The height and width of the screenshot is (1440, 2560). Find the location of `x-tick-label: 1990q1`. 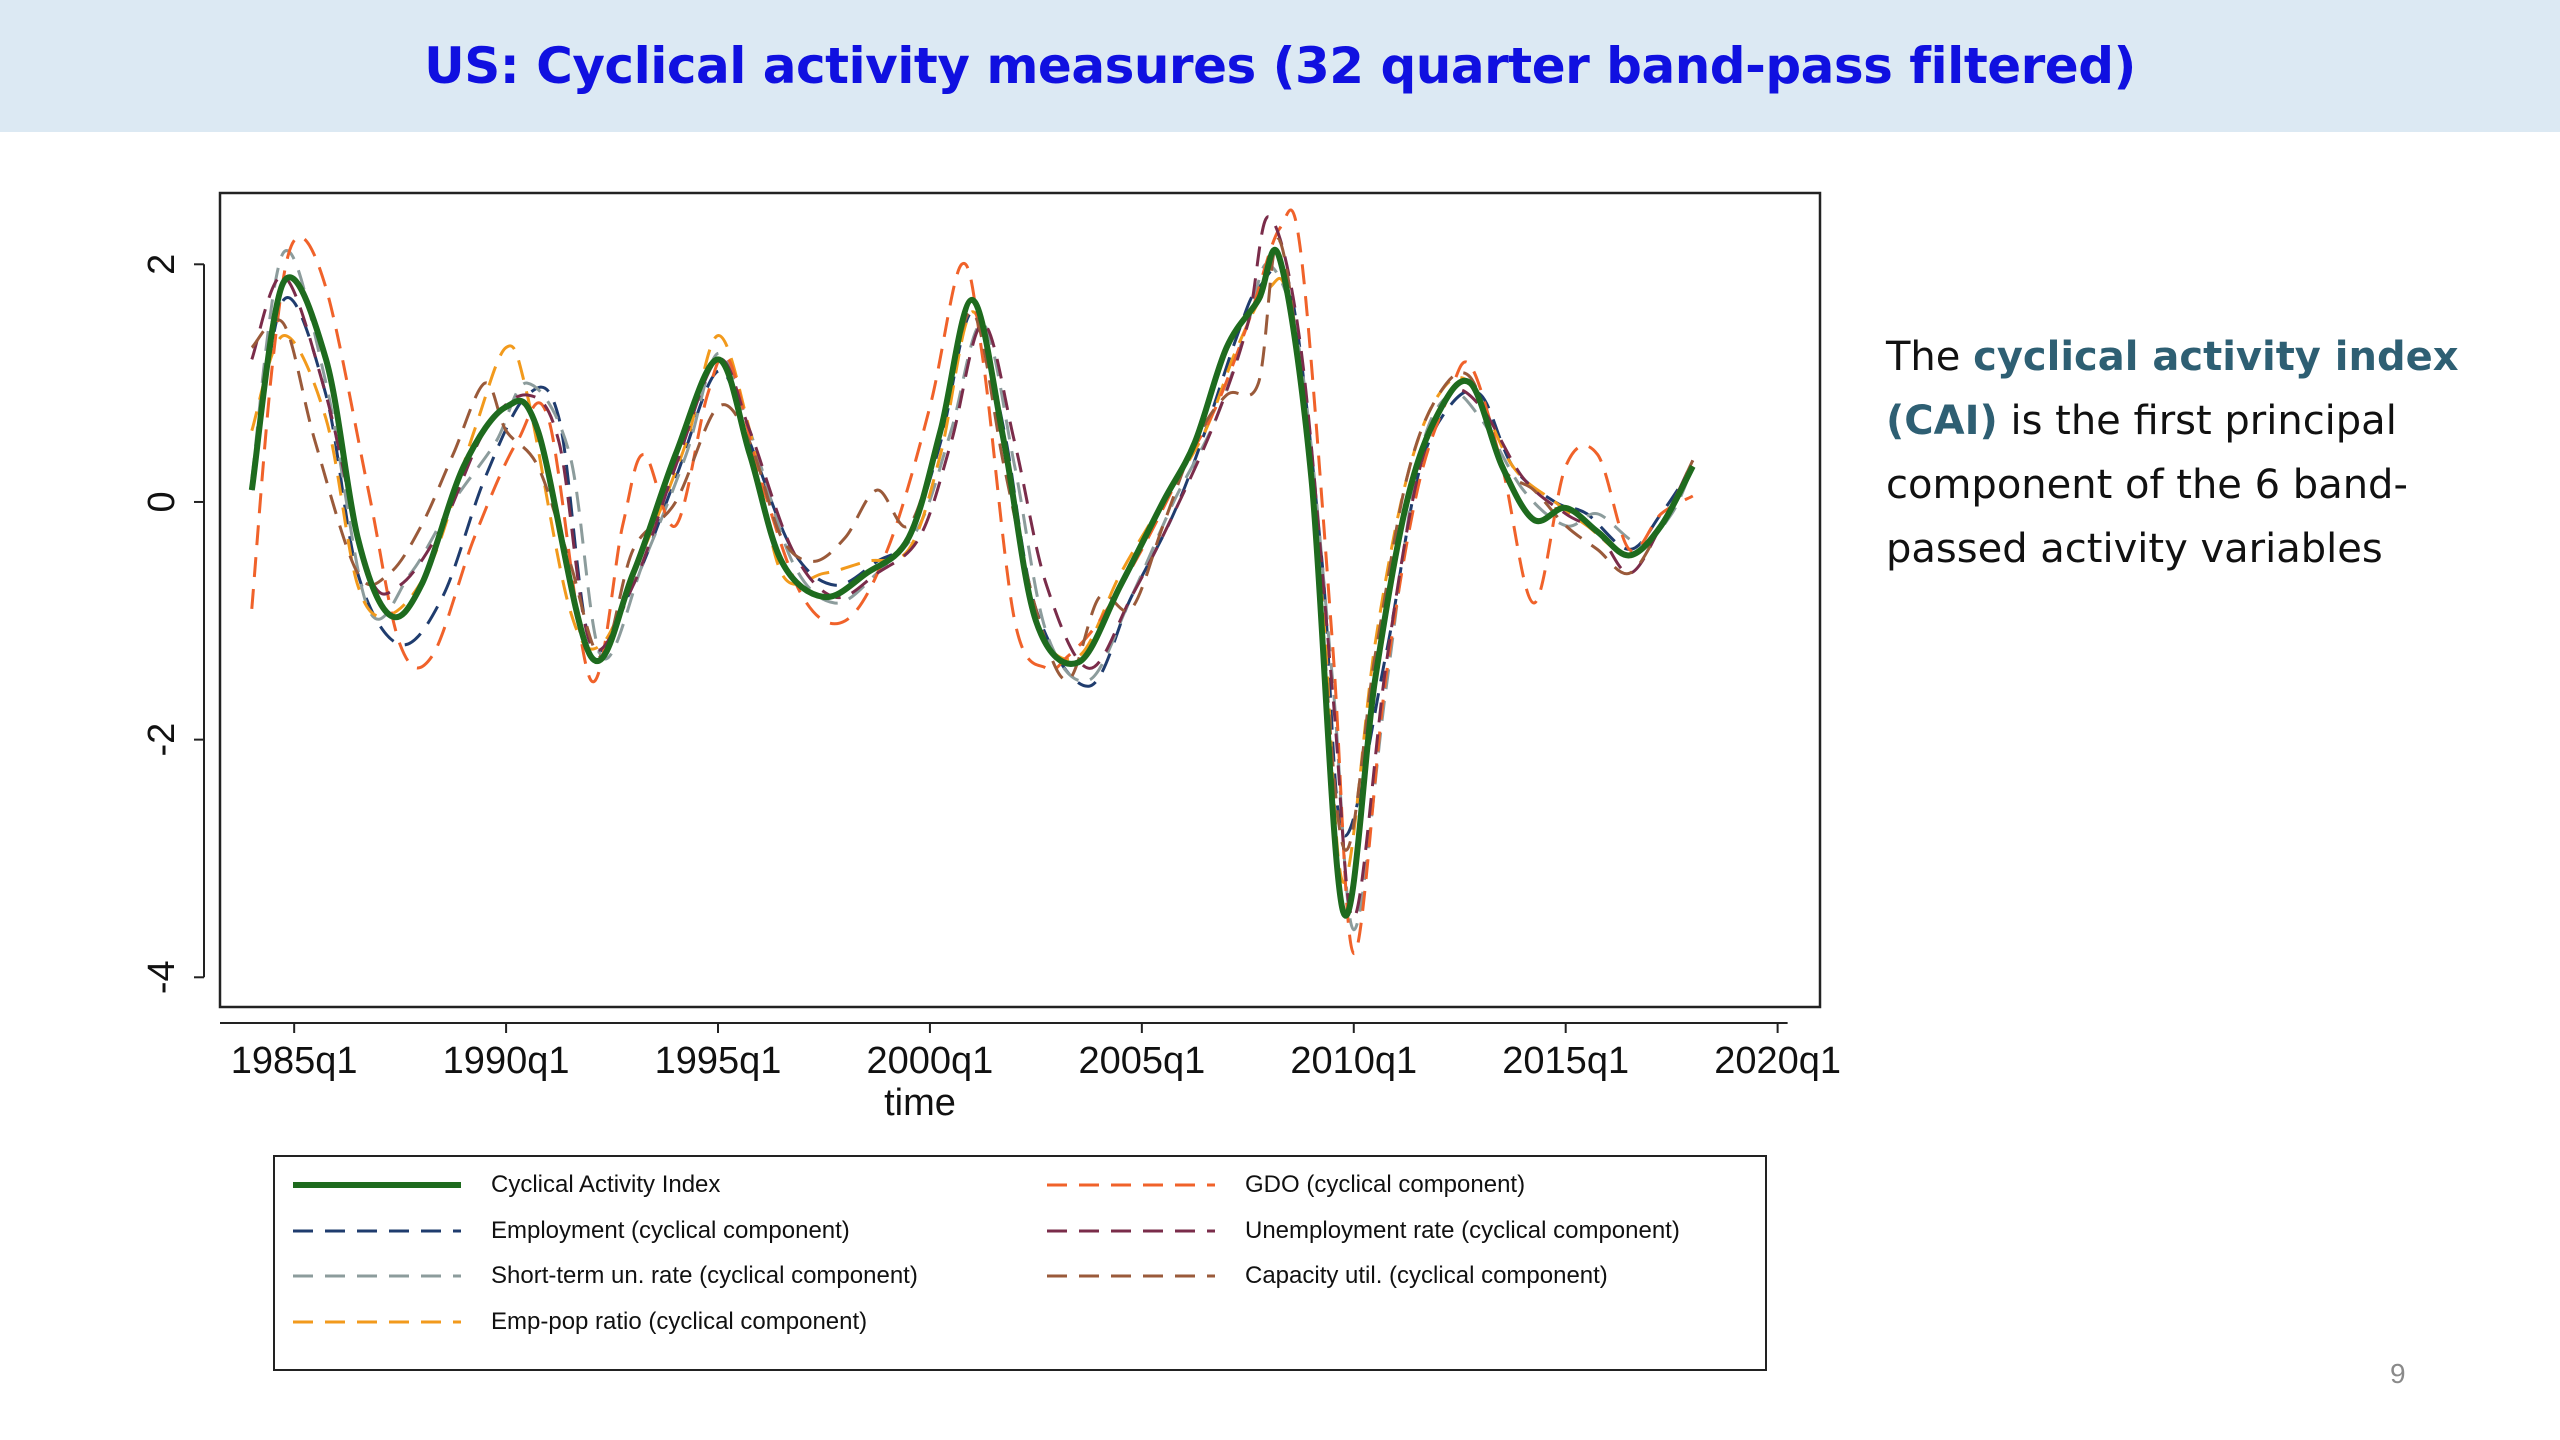

x-tick-label: 1990q1 is located at coordinates (506, 1061).